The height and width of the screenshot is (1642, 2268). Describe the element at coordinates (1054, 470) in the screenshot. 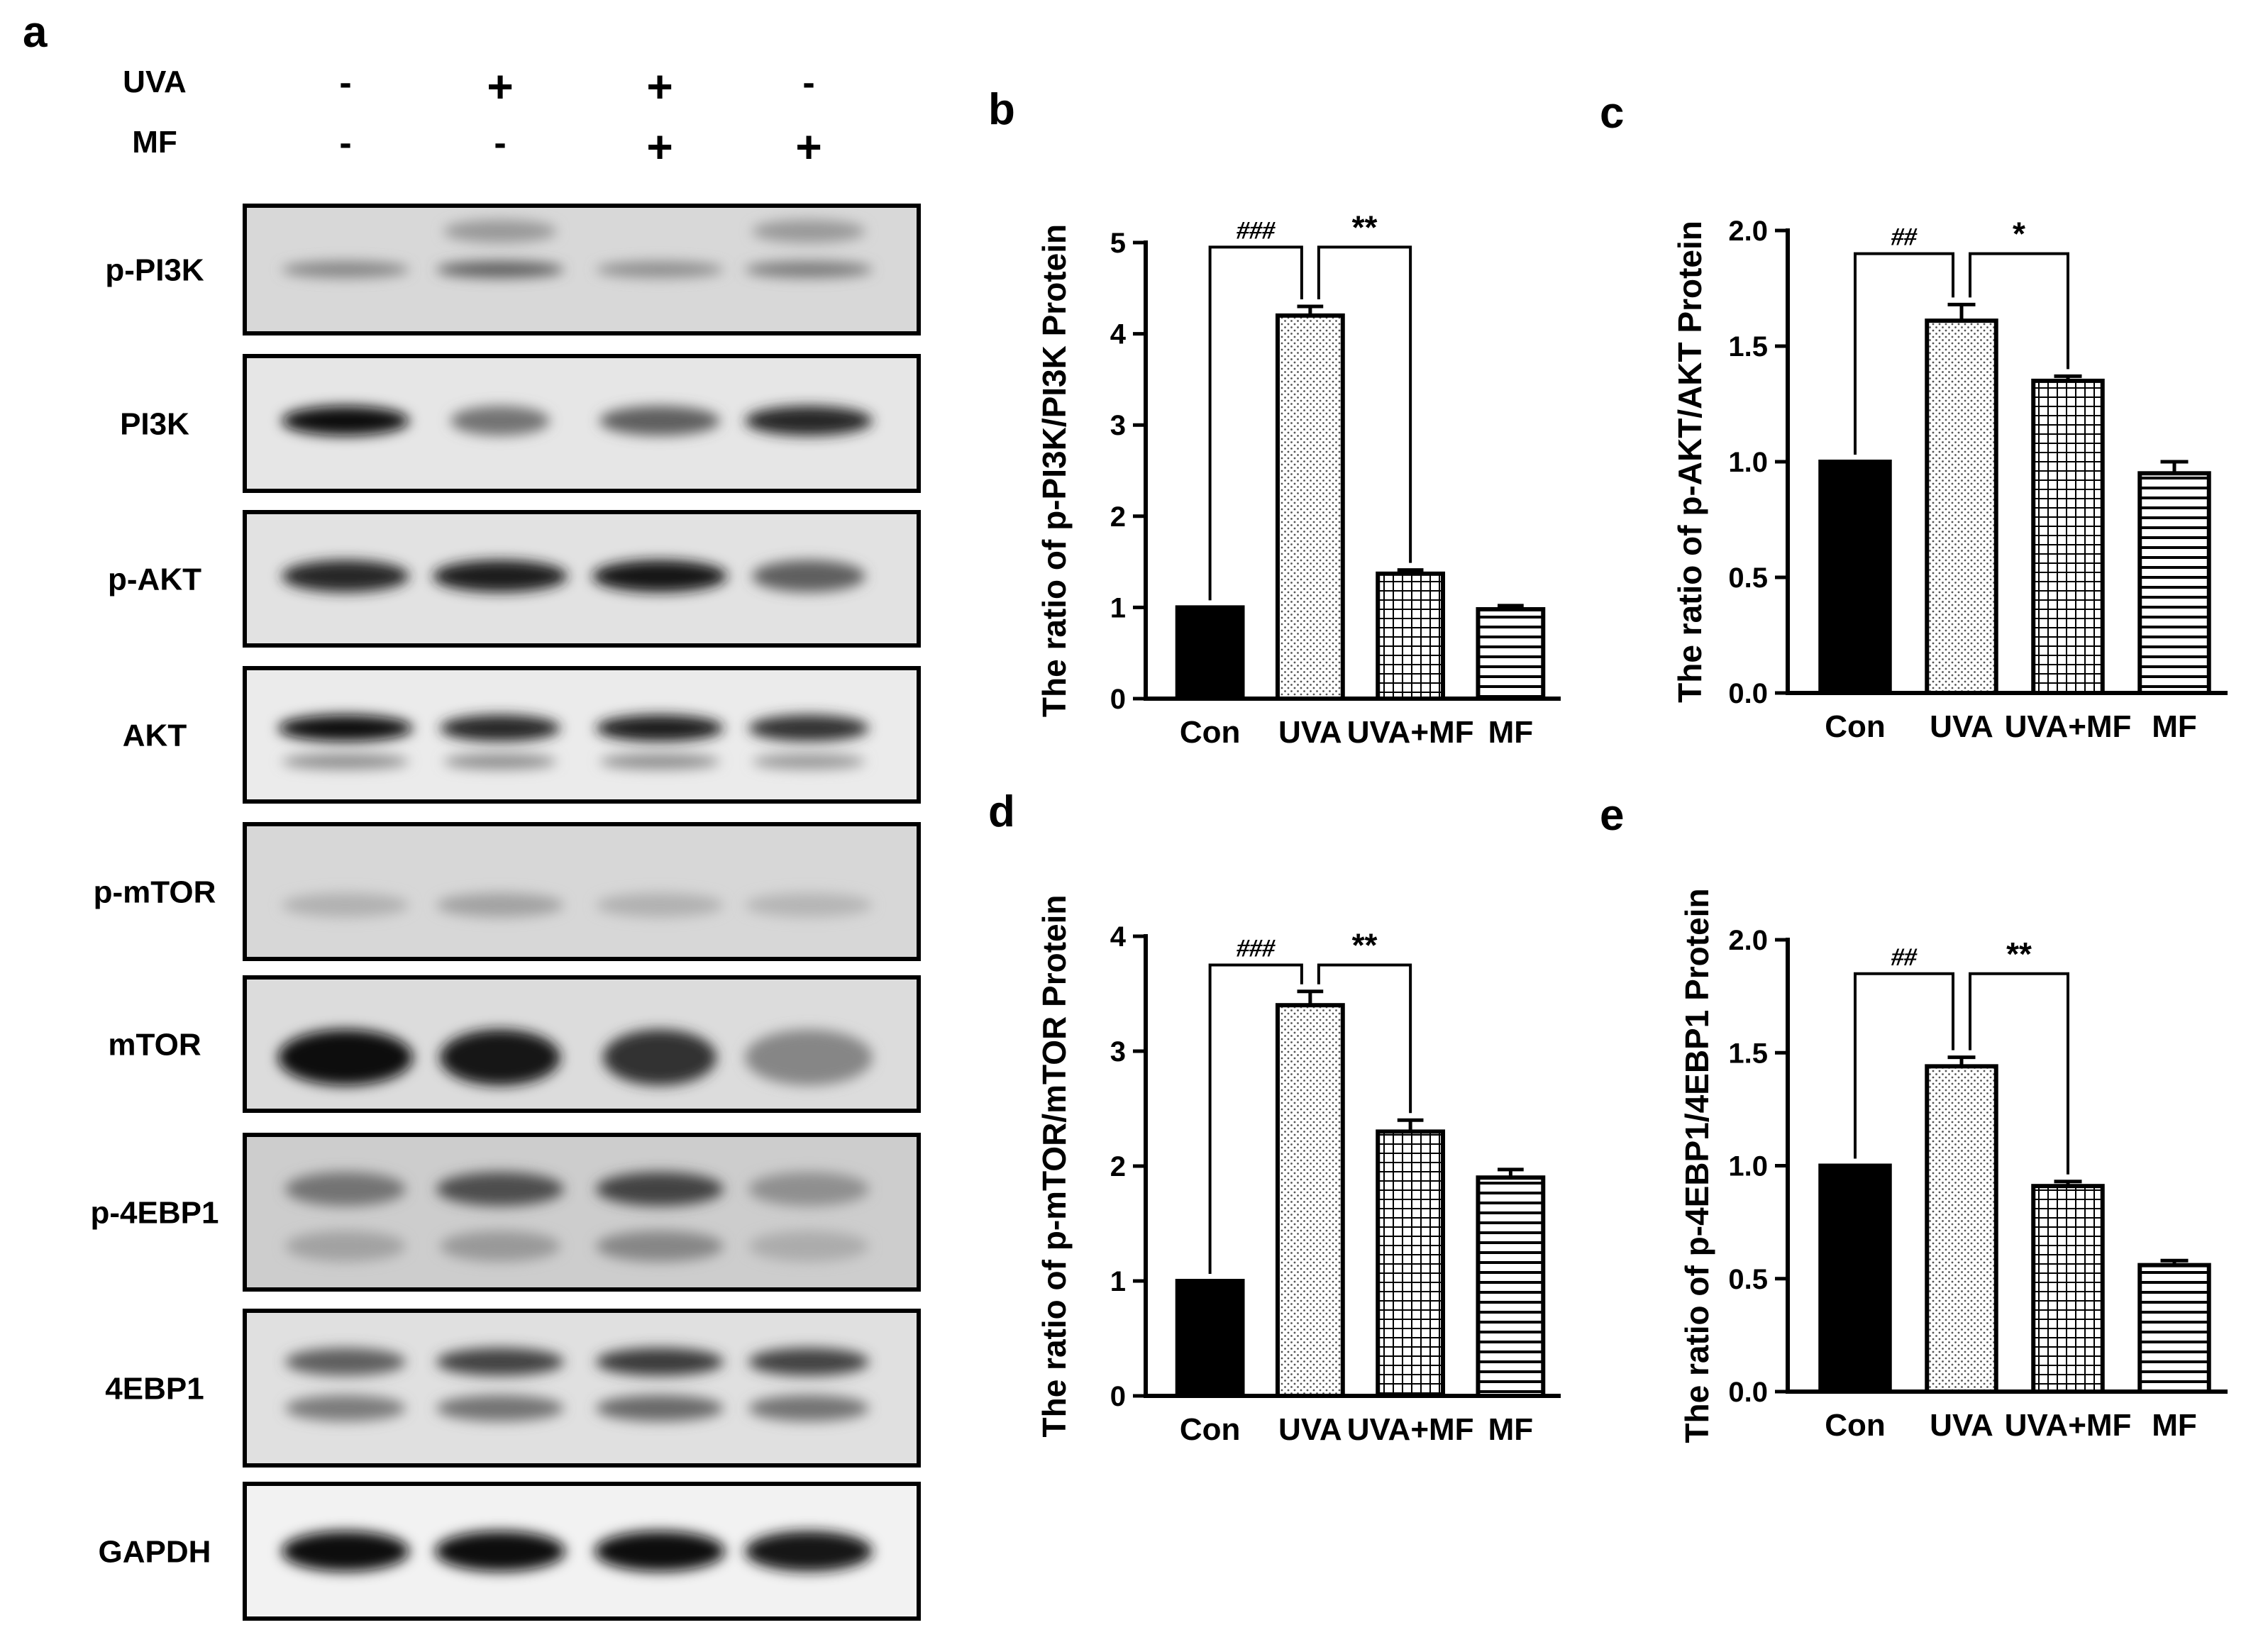

I see `y-axis-label: The ratio of p-PI3K/PI3K Protein` at that location.